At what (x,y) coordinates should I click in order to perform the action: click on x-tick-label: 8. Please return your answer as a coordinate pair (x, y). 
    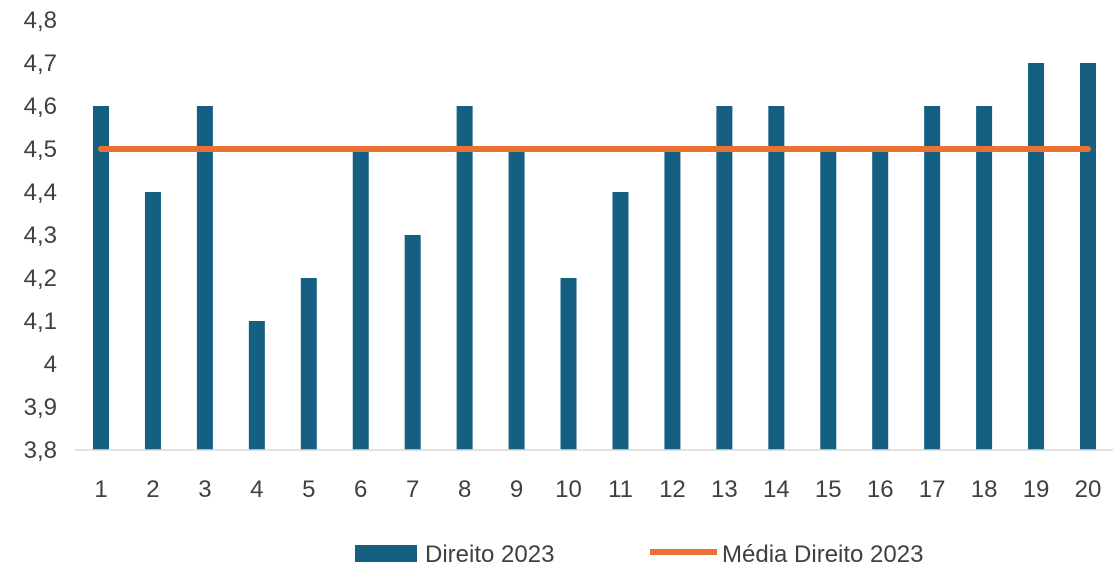
    Looking at the image, I should click on (464, 489).